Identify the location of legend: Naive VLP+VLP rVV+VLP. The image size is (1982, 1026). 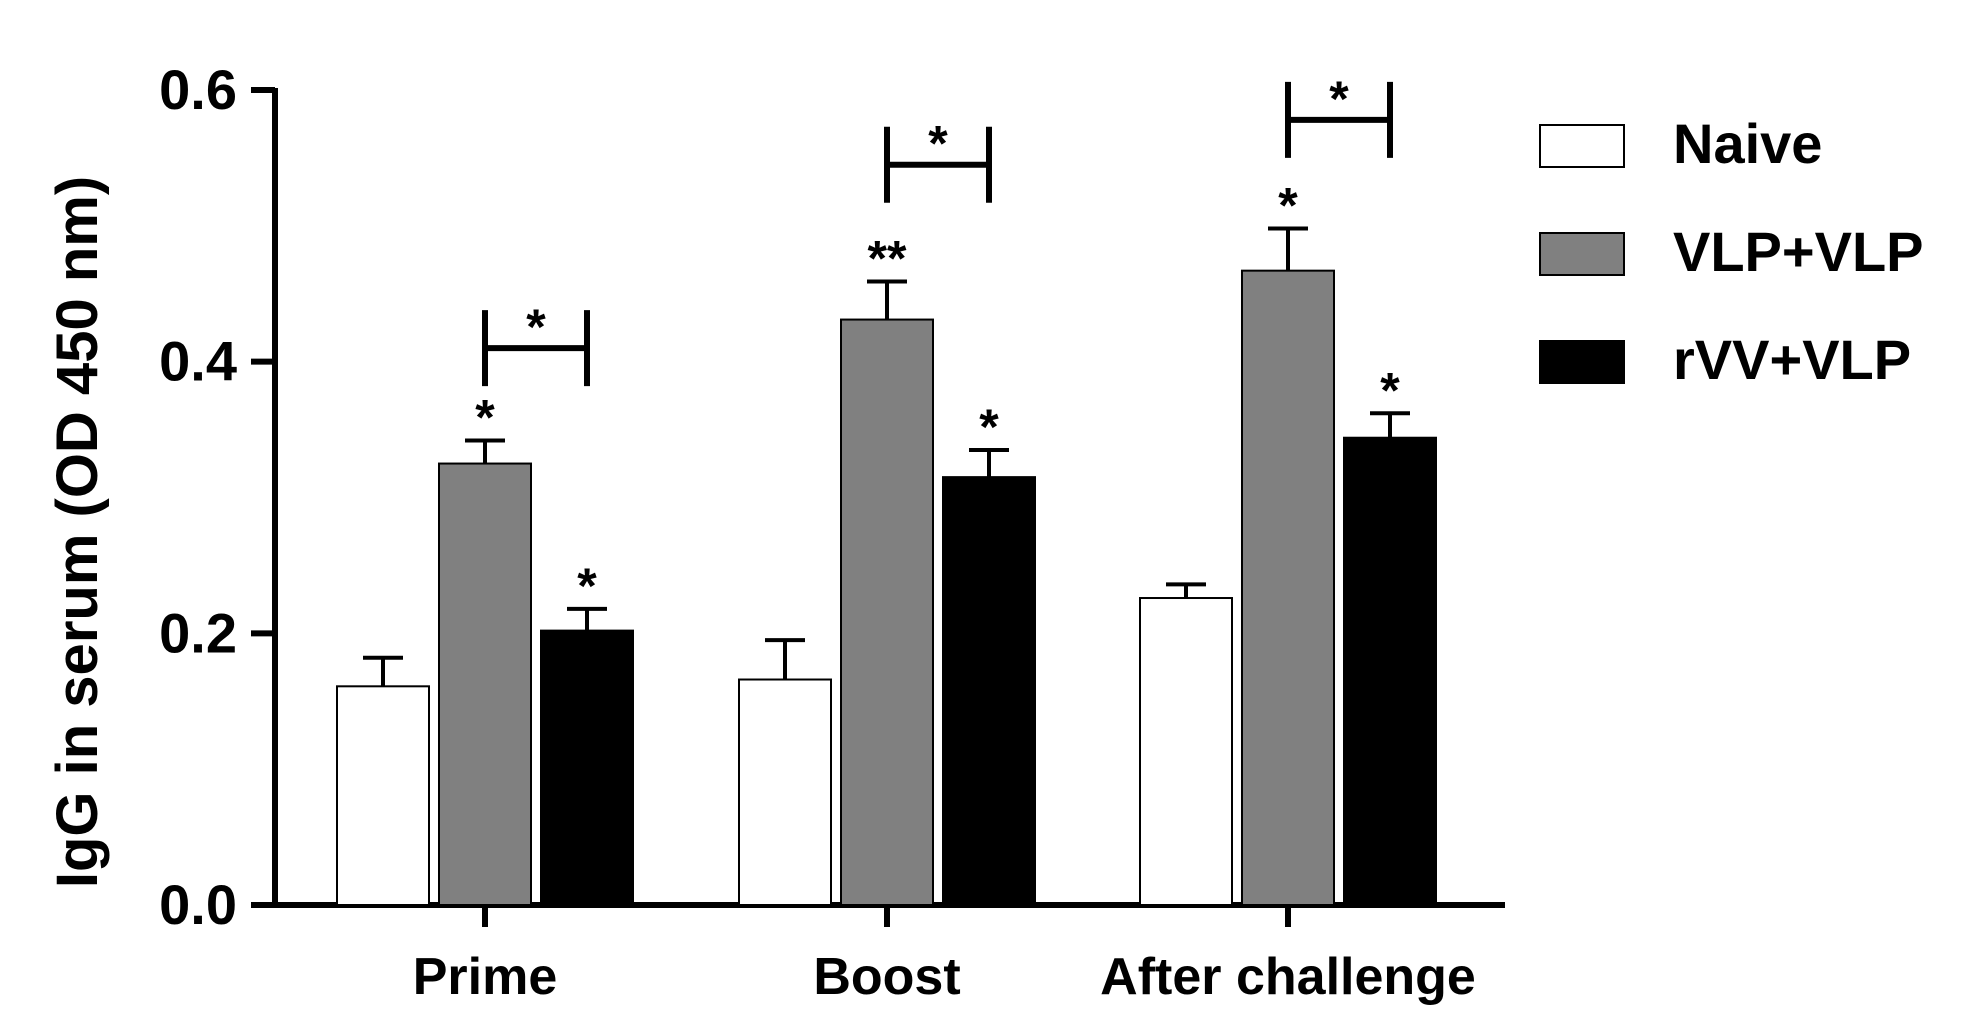
(1731, 251).